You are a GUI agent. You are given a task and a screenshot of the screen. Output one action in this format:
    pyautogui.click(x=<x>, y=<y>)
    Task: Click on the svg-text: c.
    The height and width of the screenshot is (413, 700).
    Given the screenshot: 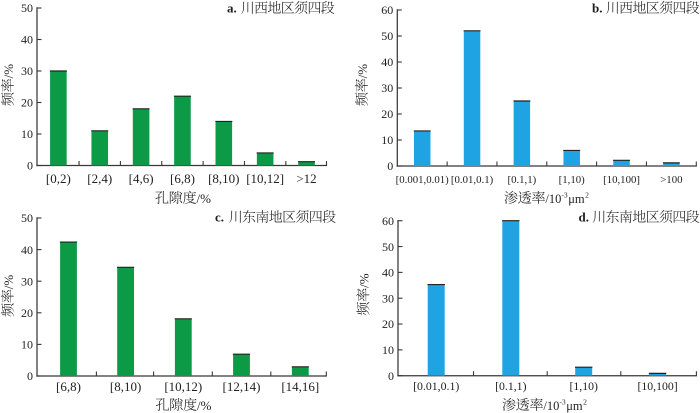 What is the action you would take?
    pyautogui.click(x=219, y=217)
    